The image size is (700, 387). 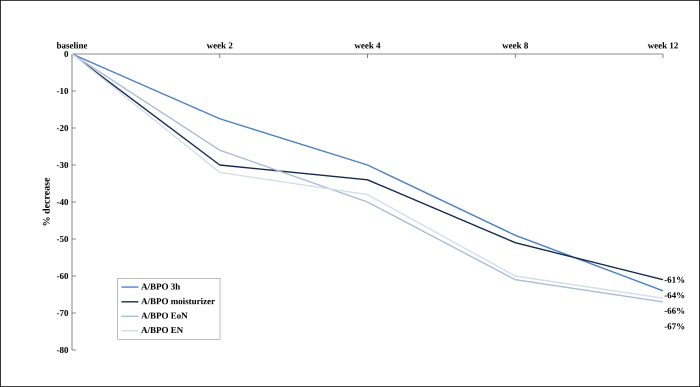 What do you see at coordinates (162, 330) in the screenshot?
I see `legend-label: A/BPO EN` at bounding box center [162, 330].